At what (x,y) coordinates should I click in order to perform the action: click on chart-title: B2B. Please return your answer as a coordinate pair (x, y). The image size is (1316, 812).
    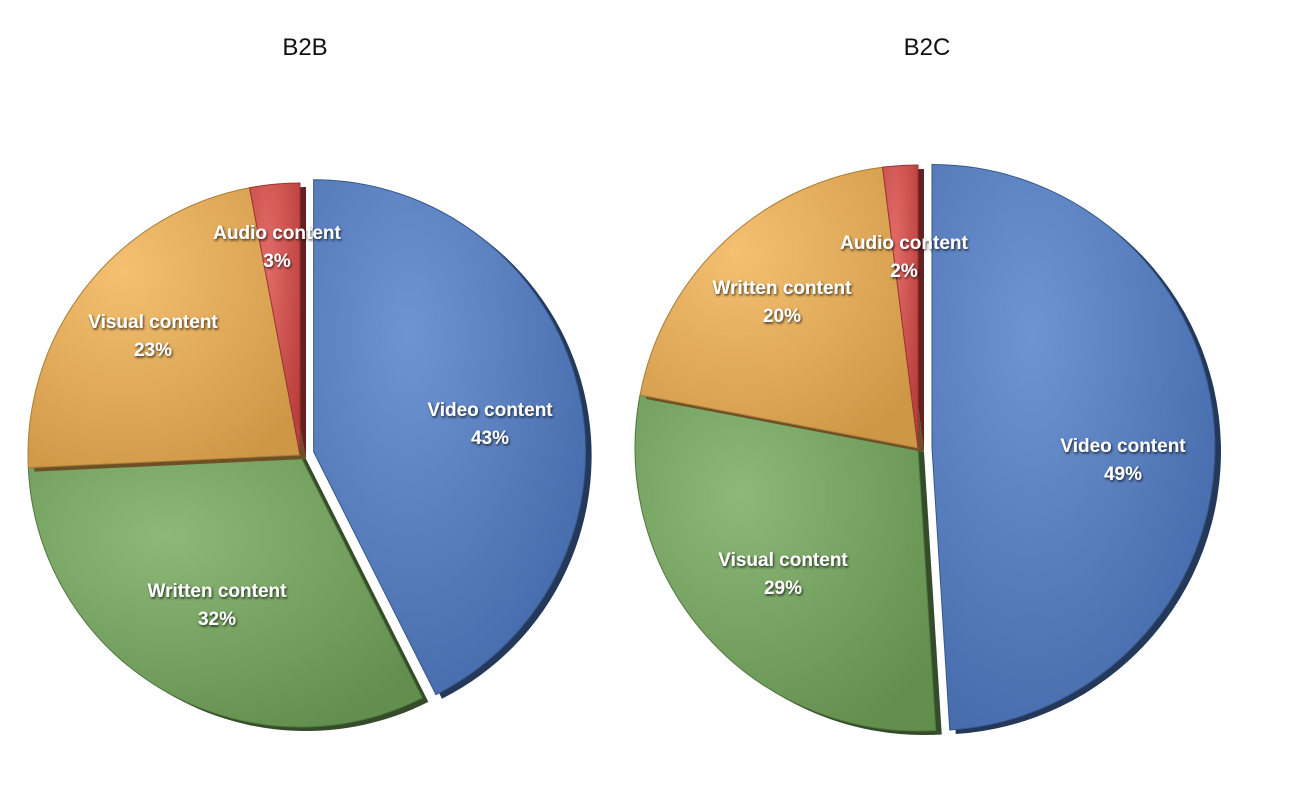
    Looking at the image, I should click on (304, 47).